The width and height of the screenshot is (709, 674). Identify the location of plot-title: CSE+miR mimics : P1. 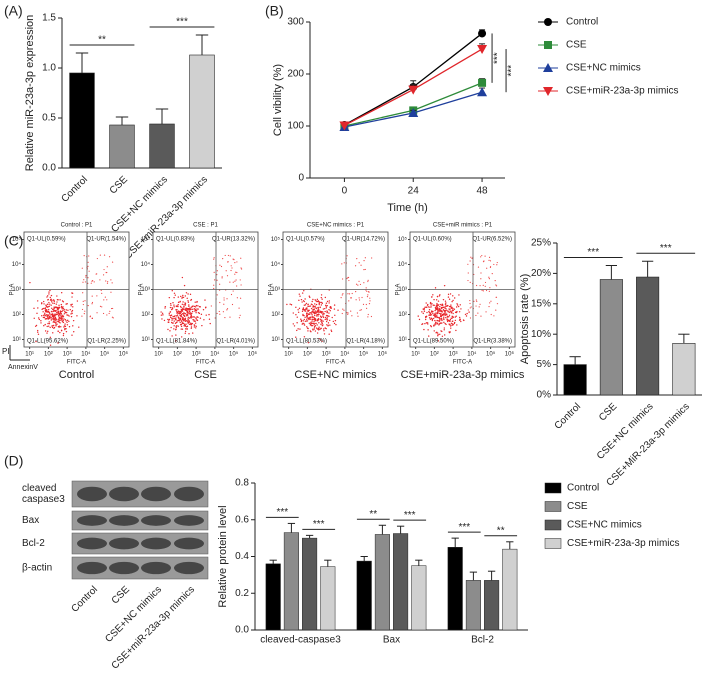
(463, 226).